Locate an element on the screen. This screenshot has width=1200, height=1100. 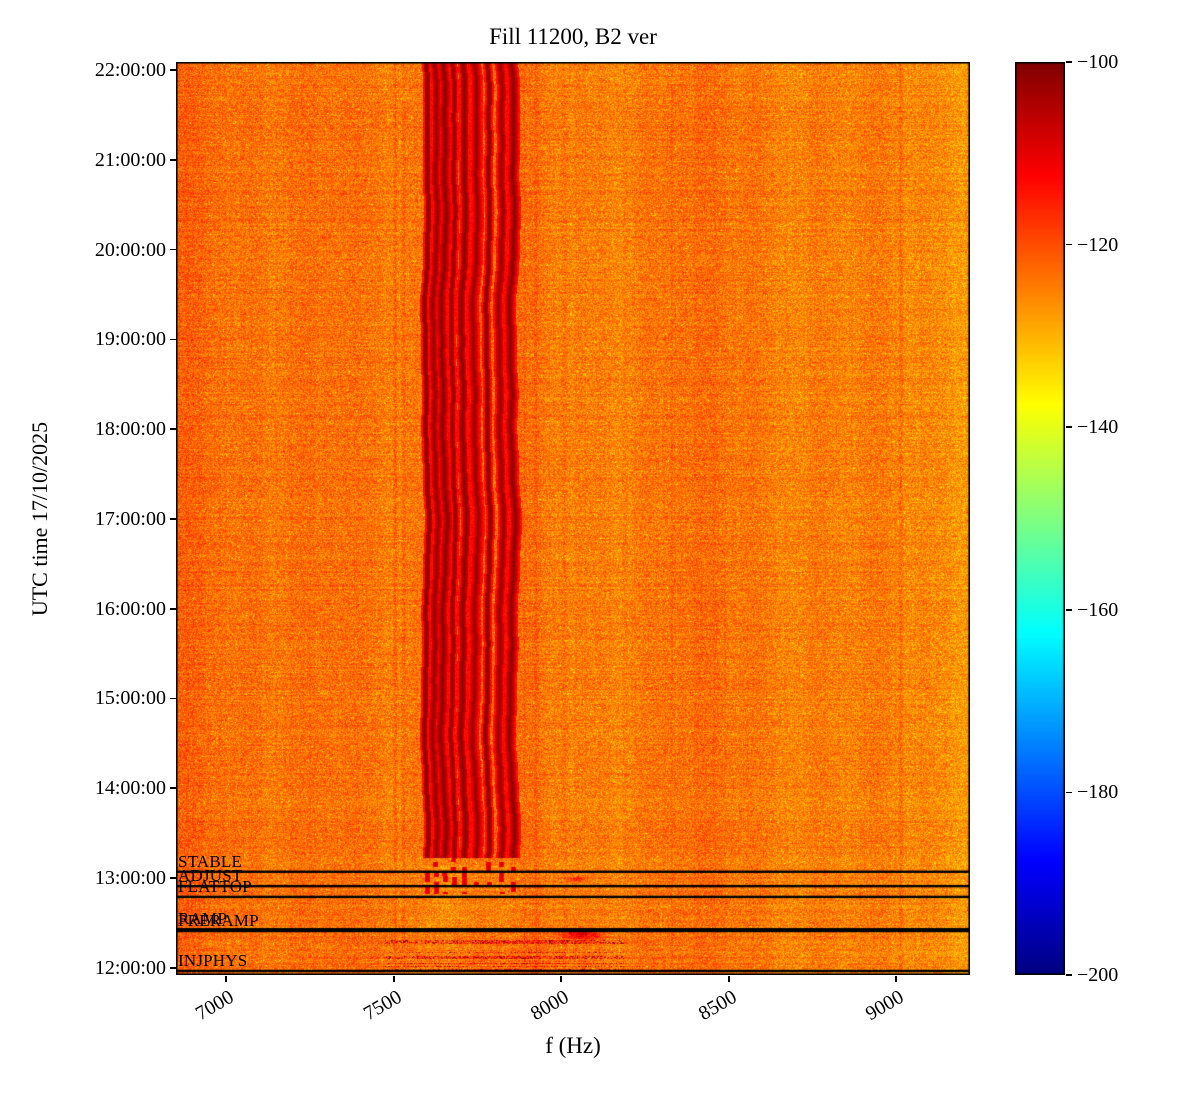
y-tick-label: 12:00:00 is located at coordinates (130, 967).